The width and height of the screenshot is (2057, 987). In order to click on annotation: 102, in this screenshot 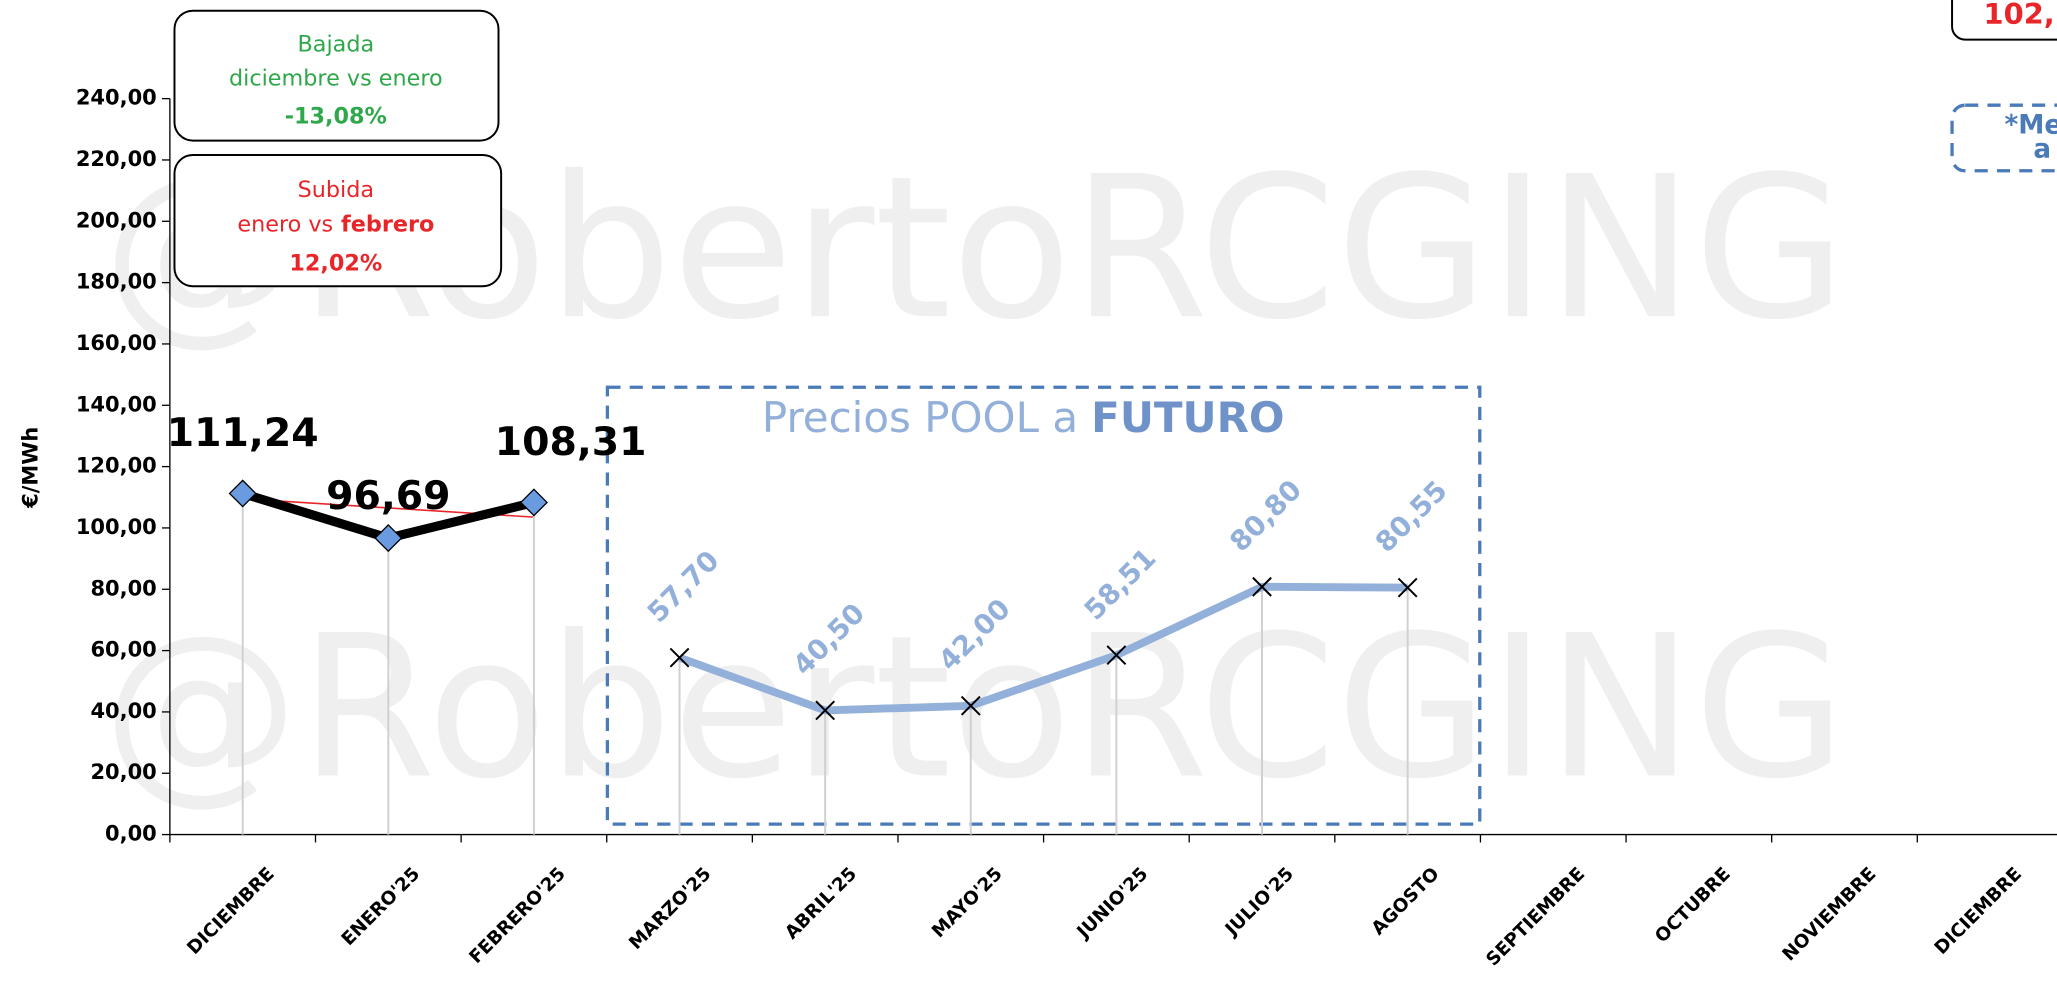, I will do `click(2019, 15)`.